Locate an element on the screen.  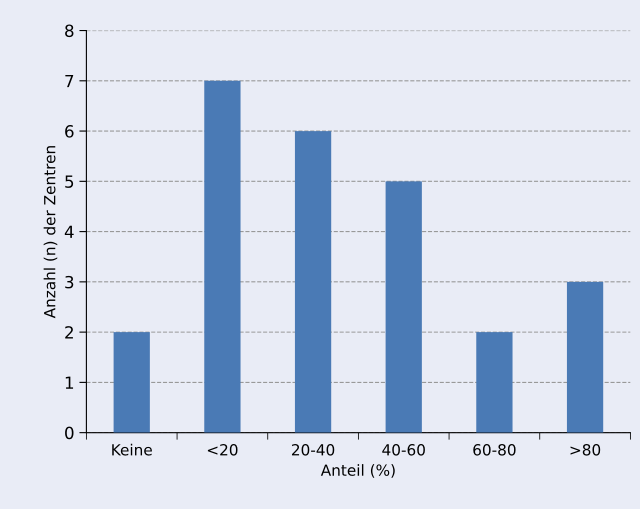
y-tick-label: 2 is located at coordinates (69, 332).